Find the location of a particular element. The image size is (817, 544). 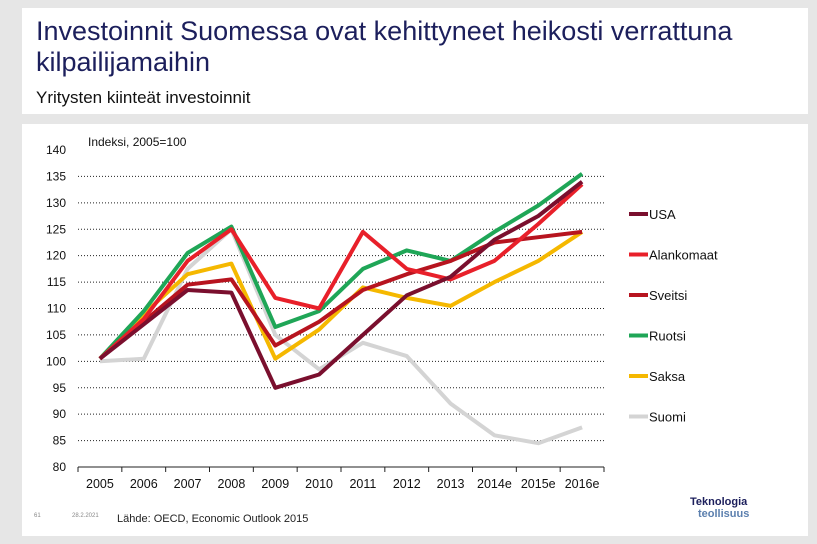

x-tick-label: 2008 is located at coordinates (232, 484).